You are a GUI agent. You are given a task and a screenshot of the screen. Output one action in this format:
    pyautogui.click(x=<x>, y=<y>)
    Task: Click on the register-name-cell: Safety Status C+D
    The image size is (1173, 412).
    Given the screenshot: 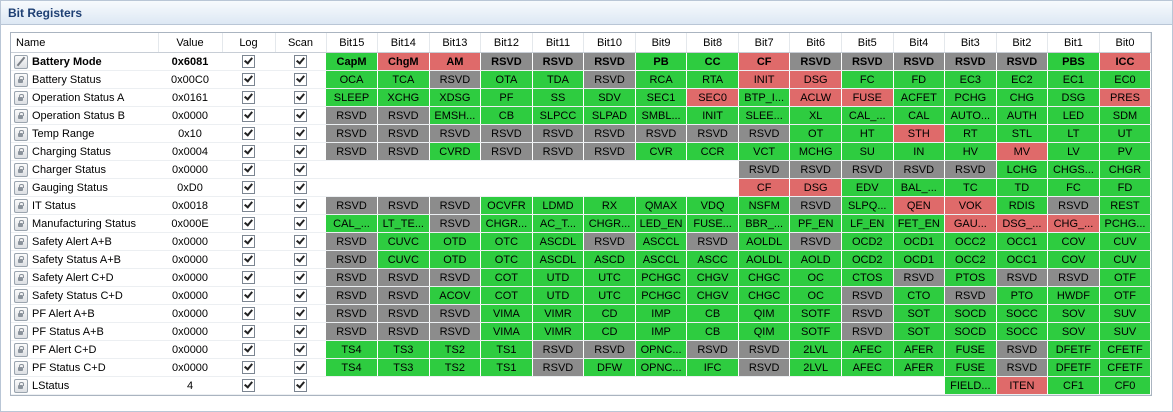 What is the action you would take?
    pyautogui.click(x=84, y=295)
    